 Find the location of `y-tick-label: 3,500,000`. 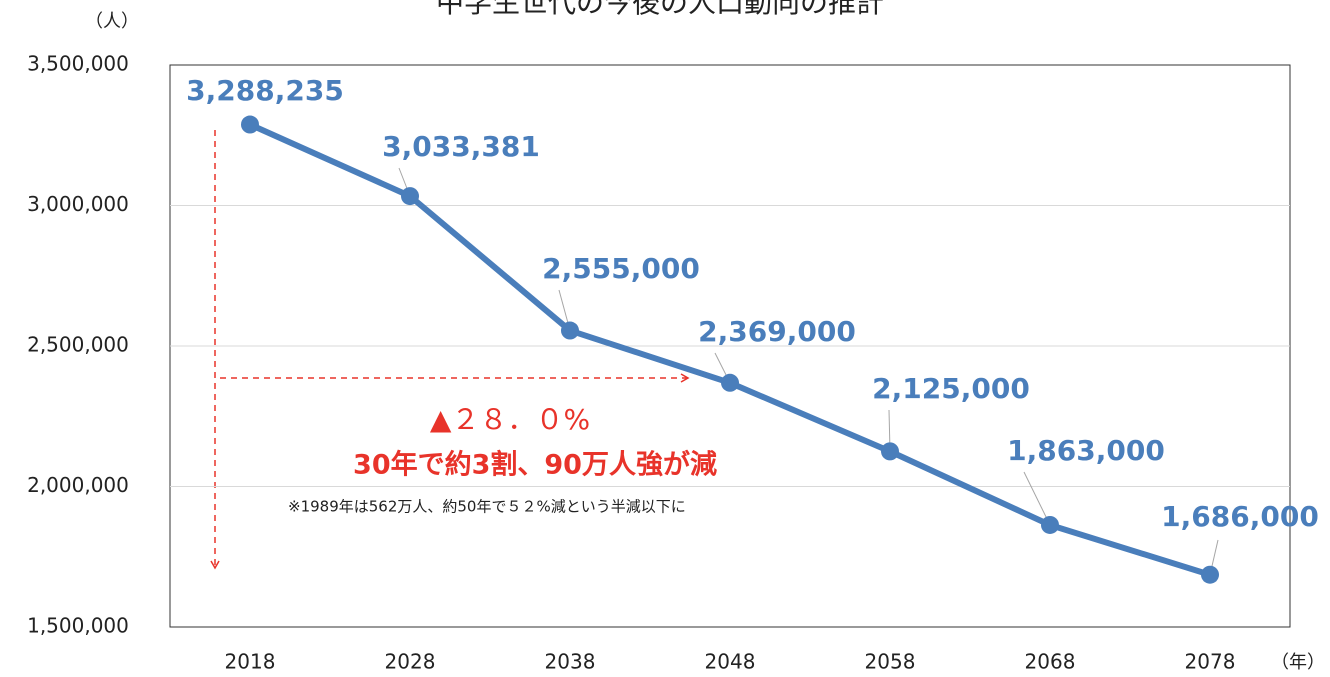

y-tick-label: 3,500,000 is located at coordinates (78, 64).